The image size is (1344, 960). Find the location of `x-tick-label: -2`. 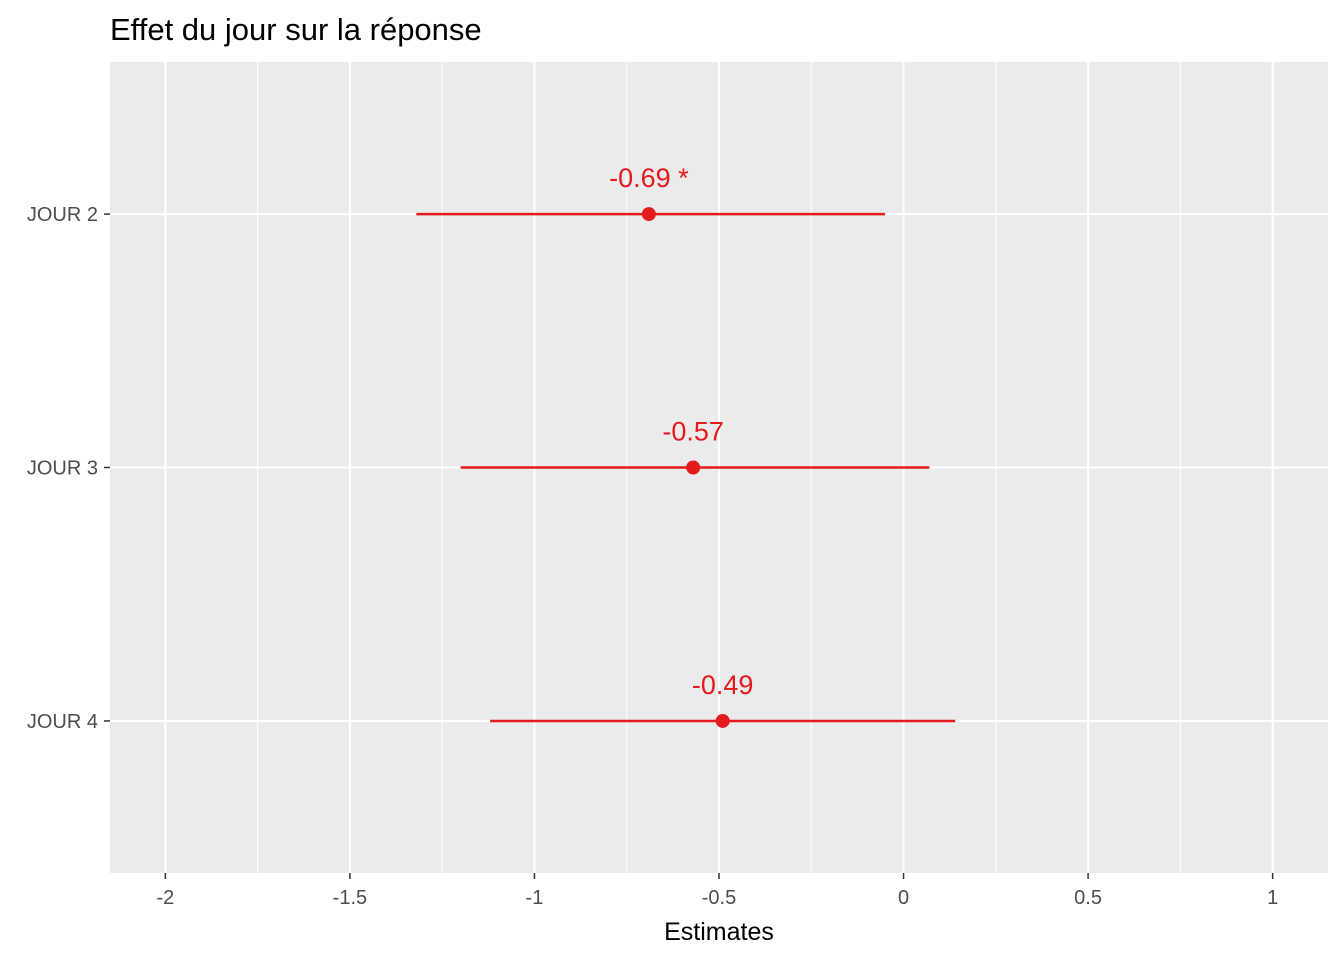

x-tick-label: -2 is located at coordinates (165, 898).